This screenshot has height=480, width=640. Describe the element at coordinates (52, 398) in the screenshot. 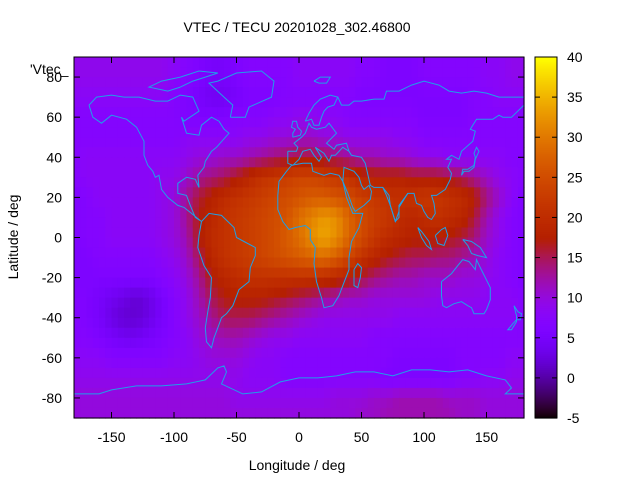

I see `y-tick-label: -80` at that location.